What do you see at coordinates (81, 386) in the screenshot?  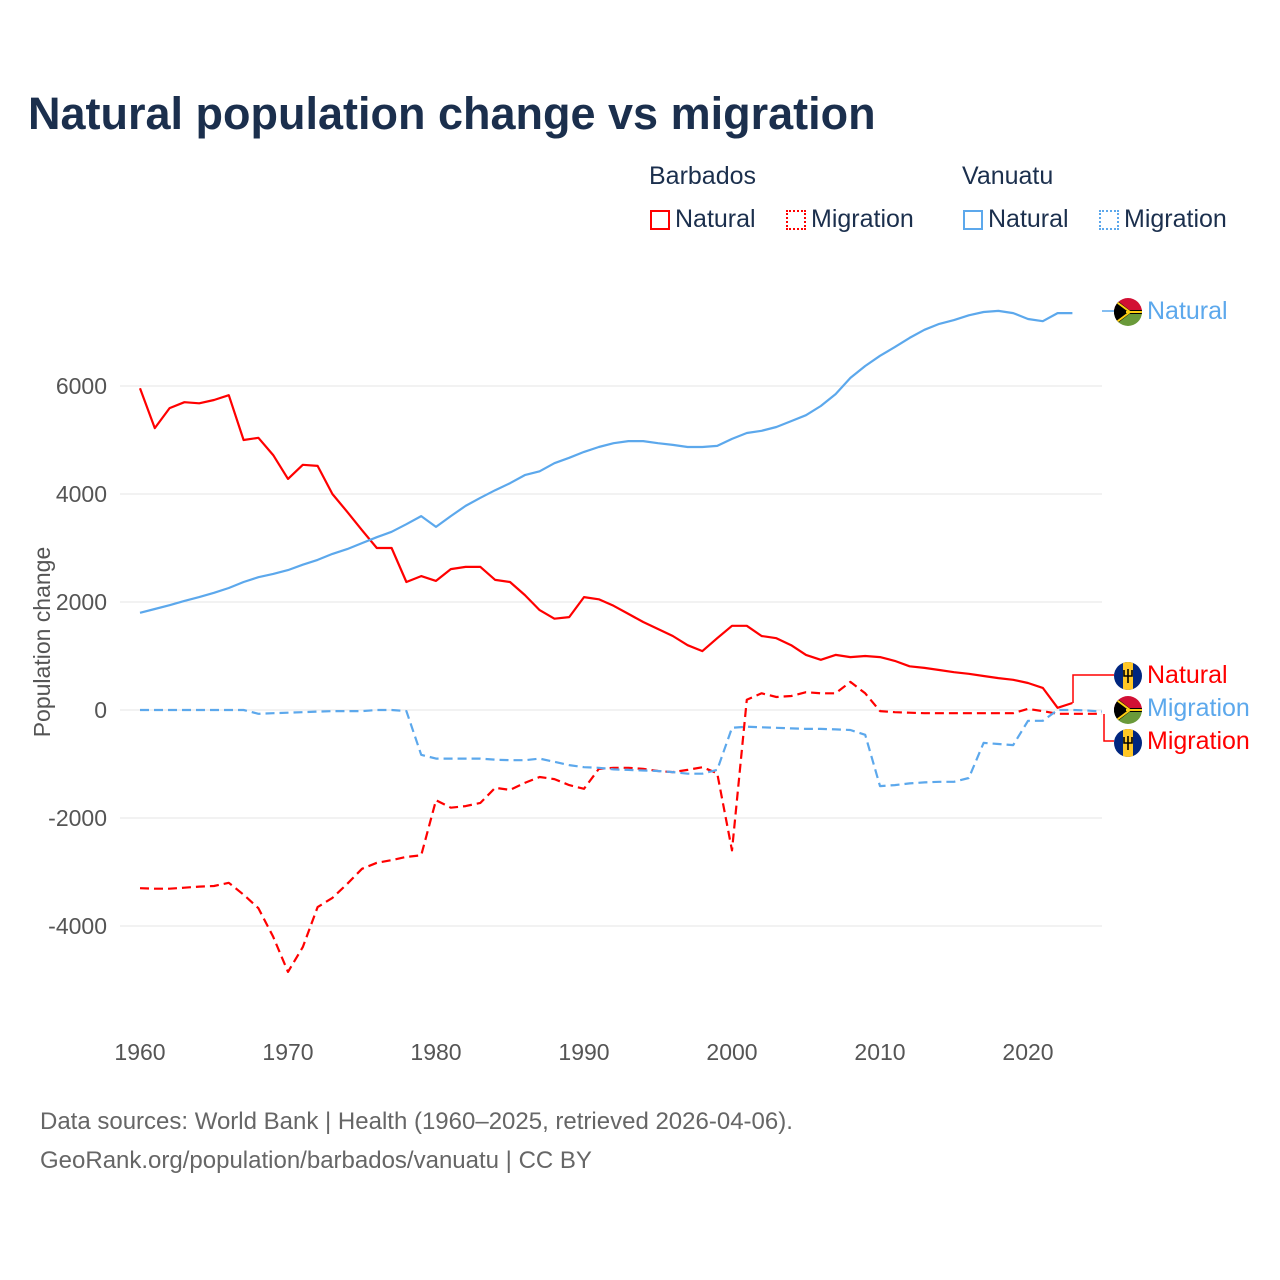 I see `y-tick-label: 6000` at bounding box center [81, 386].